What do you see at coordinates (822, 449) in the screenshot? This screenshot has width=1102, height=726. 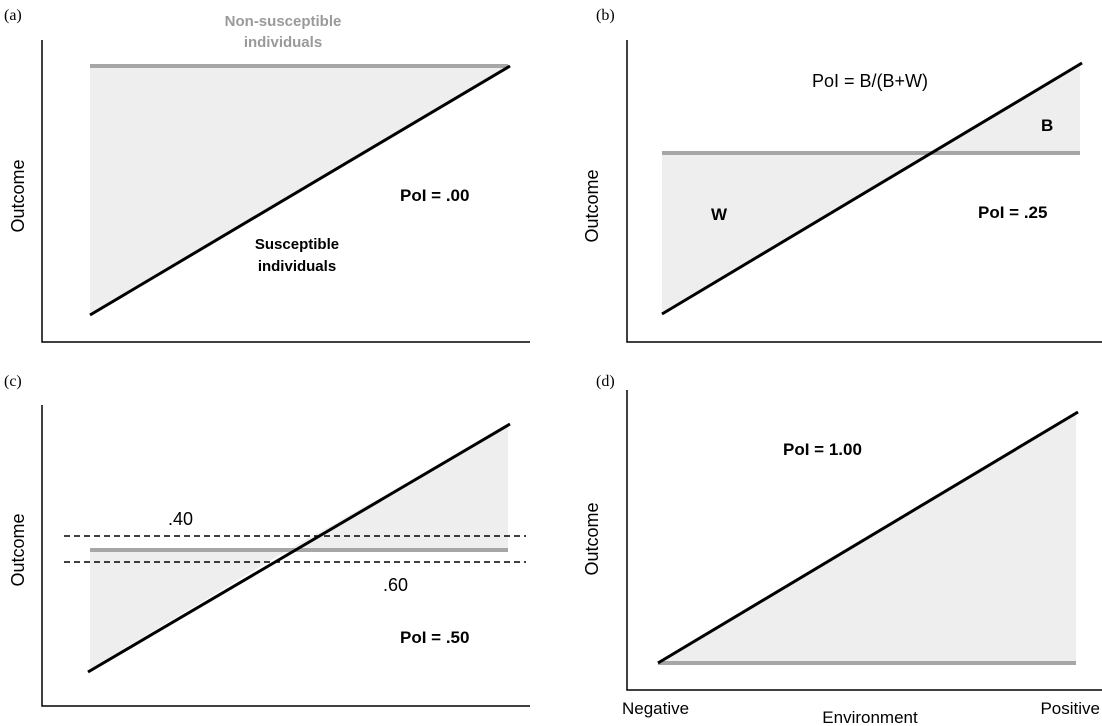 I see `panel-d-pol-value: PoI = 1.00` at bounding box center [822, 449].